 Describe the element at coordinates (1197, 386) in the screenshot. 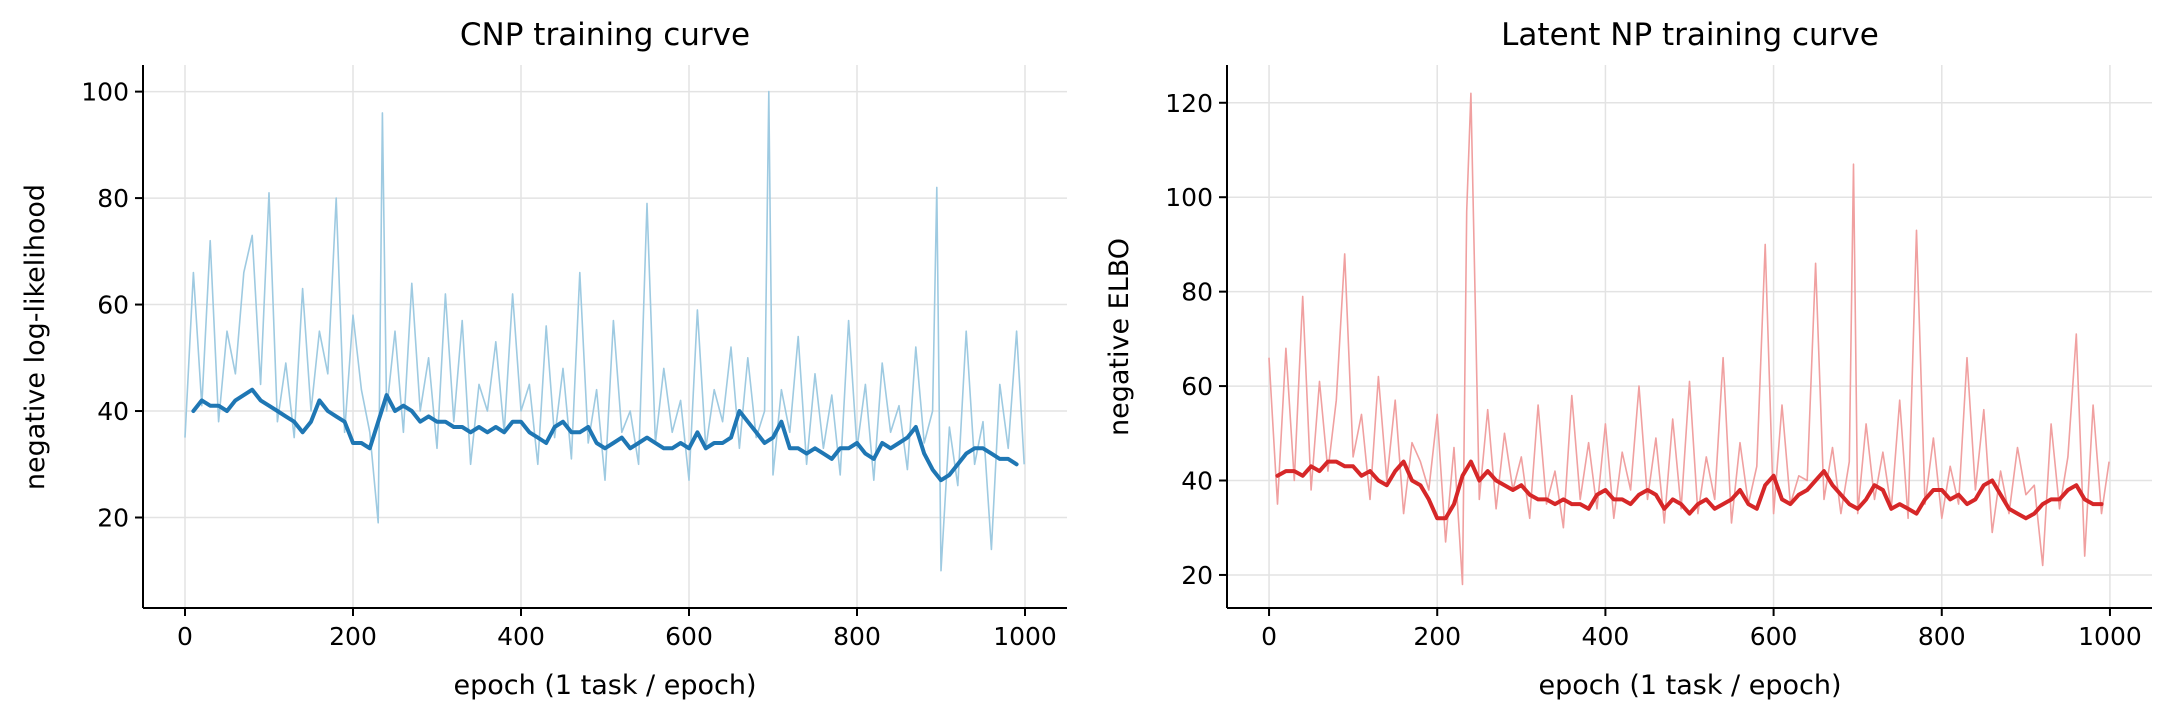

I see `latent-np-y-tick-label: 60` at that location.